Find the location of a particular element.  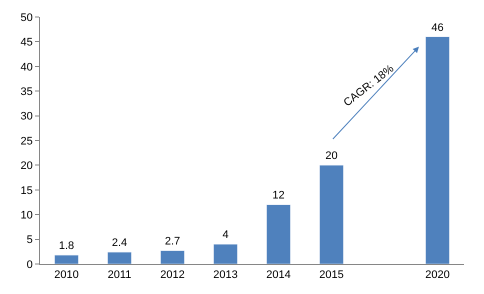

x-tick-label: 2020 is located at coordinates (437, 275).